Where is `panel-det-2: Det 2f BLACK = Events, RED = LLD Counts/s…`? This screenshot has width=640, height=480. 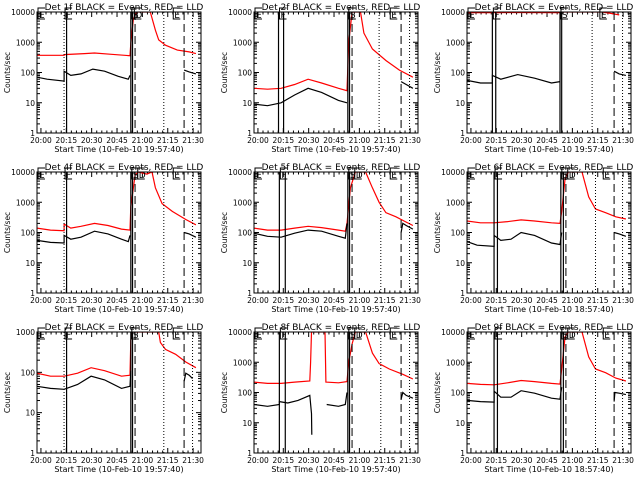
panel-det-2: Det 2f BLACK = Events, RED = LLD Counts/s… is located at coordinates (320, 78).